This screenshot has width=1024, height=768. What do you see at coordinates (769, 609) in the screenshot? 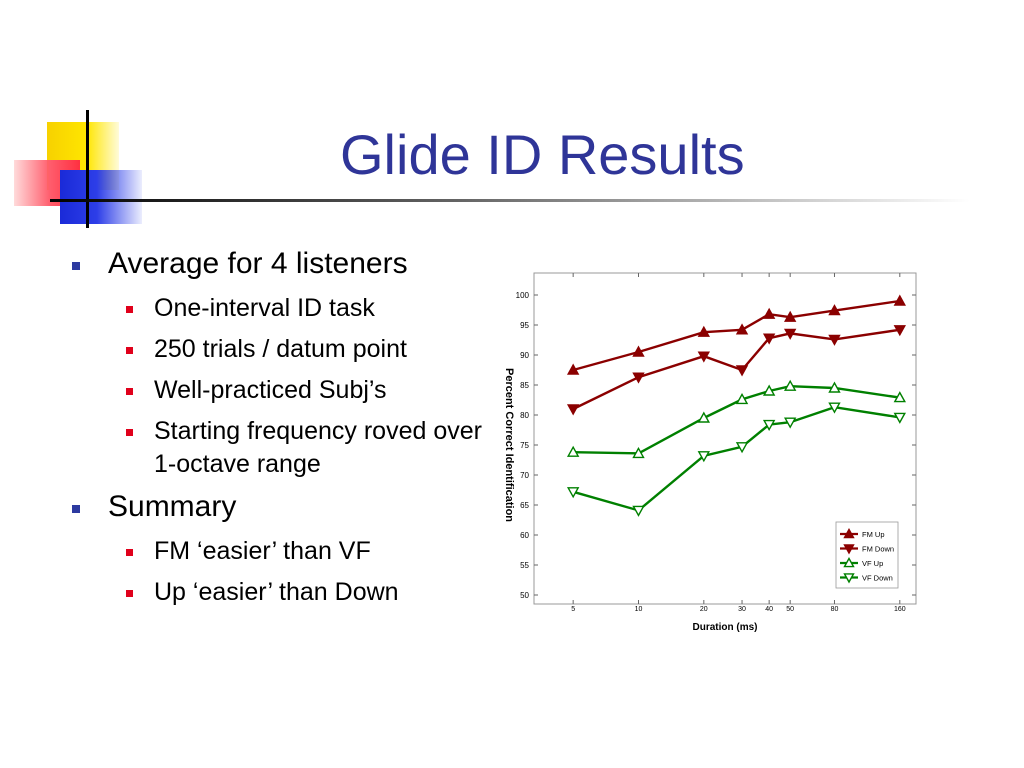
I see `x-tick-label: 40` at bounding box center [769, 609].